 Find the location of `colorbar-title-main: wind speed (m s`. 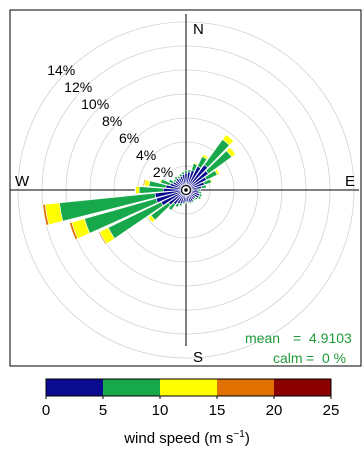

colorbar-title-main: wind speed (m s is located at coordinates (178, 438).